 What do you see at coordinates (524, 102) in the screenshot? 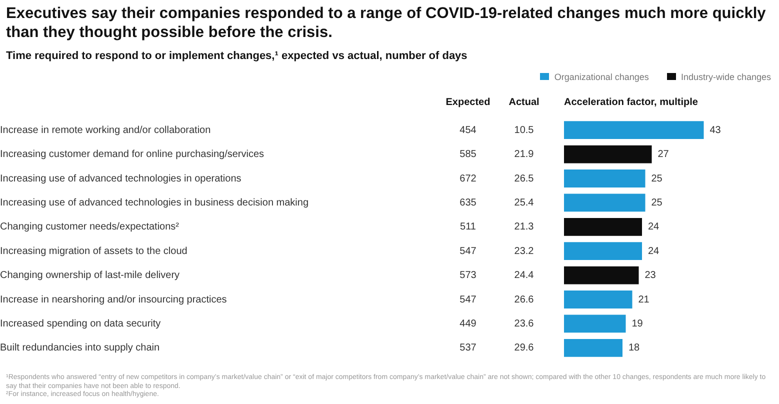
I see `text: Actual` at bounding box center [524, 102].